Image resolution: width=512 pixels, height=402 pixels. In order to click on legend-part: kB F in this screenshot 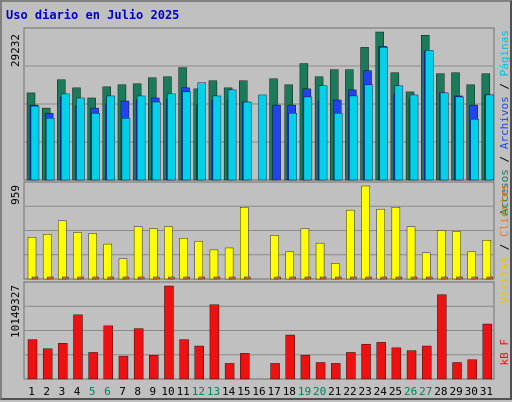, I will do `click(504, 352)`.